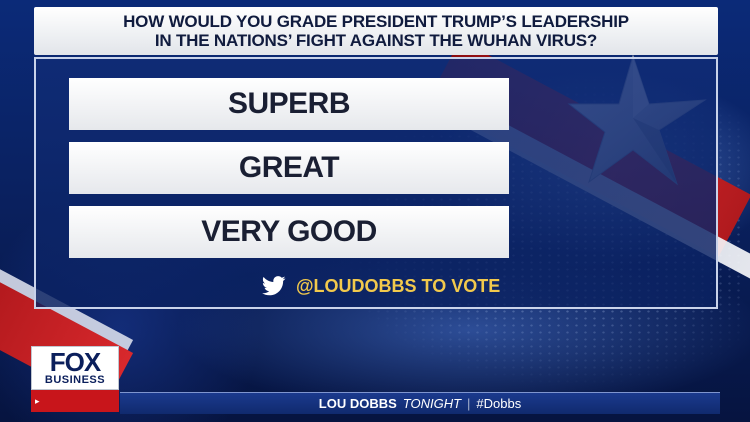 The image size is (750, 422). I want to click on poll-option-very-good: VERY GOOD, so click(289, 232).